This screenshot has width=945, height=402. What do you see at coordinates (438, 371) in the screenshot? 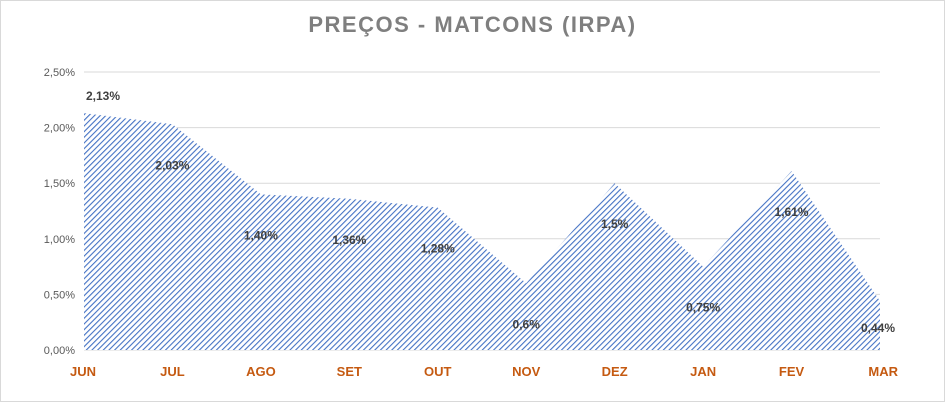
I see `x-tick-label: OUT` at bounding box center [438, 371].